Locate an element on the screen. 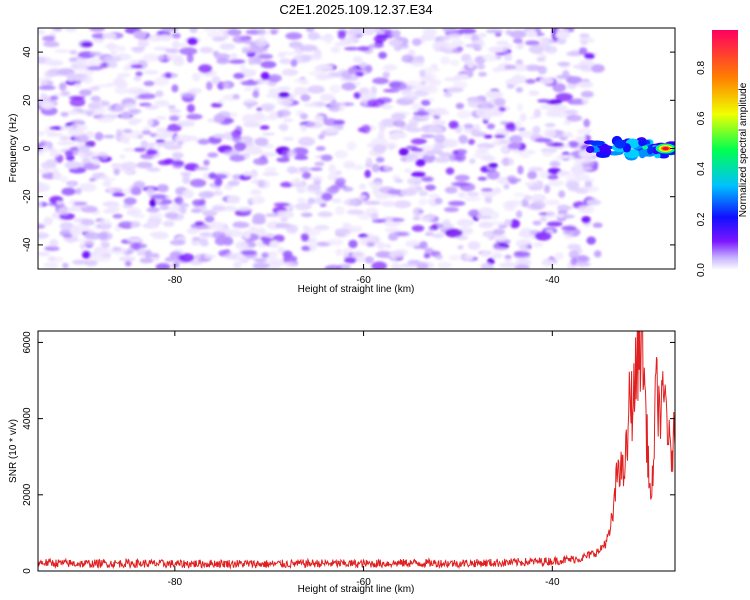 This screenshot has height=600, width=750. spectrogram-y-label: Frequency (Hz) is located at coordinates (13, 148).